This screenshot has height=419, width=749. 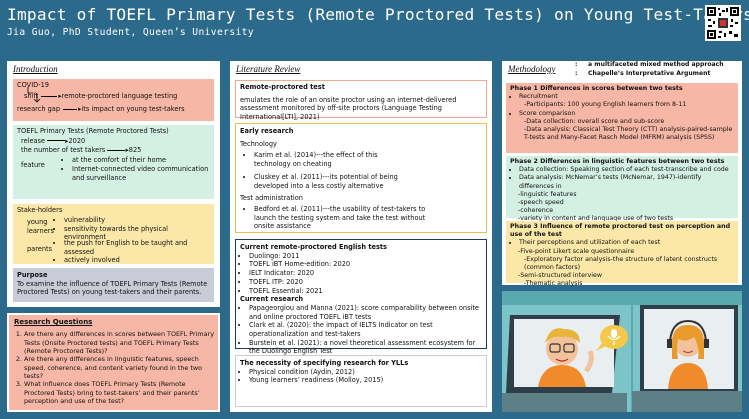 I want to click on parents-item: actively involved, so click(x=138, y=260).